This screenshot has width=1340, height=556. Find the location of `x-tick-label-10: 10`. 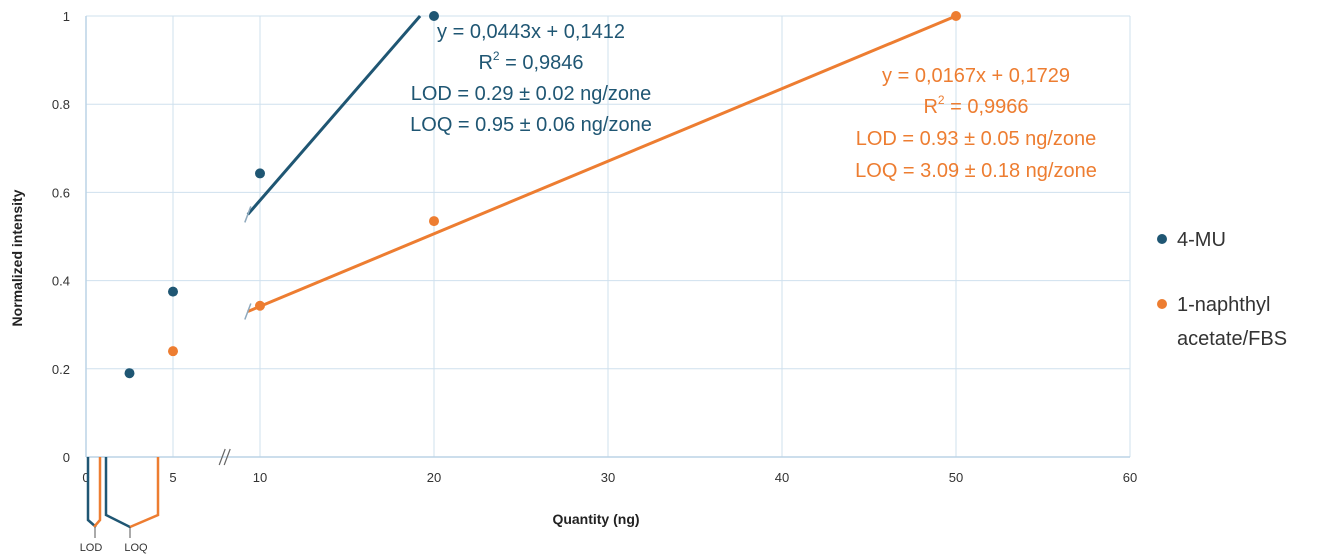

x-tick-label-10: 10 is located at coordinates (260, 477).